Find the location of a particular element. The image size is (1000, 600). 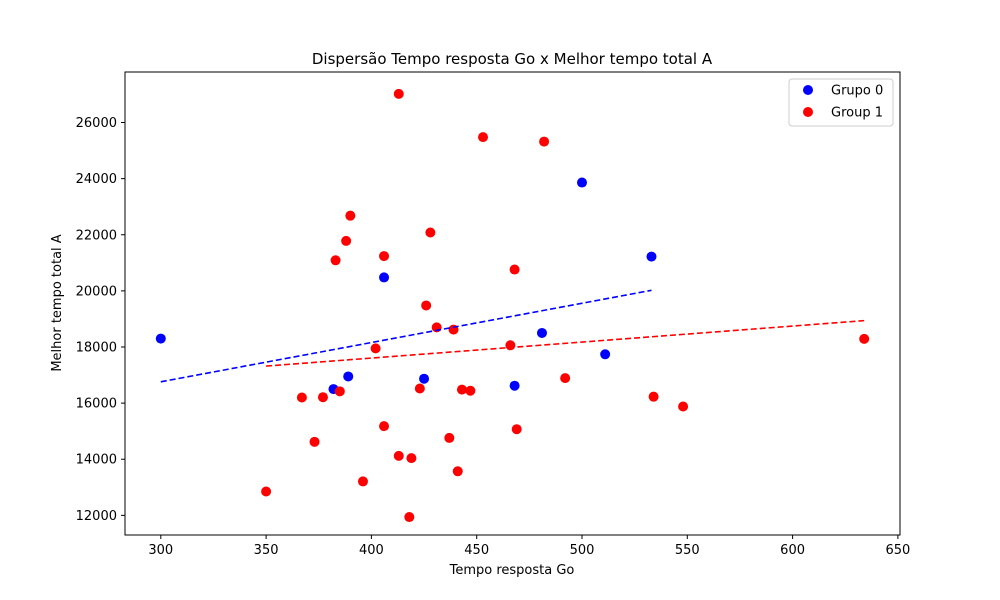

x-tick-label: 350 is located at coordinates (266, 550).